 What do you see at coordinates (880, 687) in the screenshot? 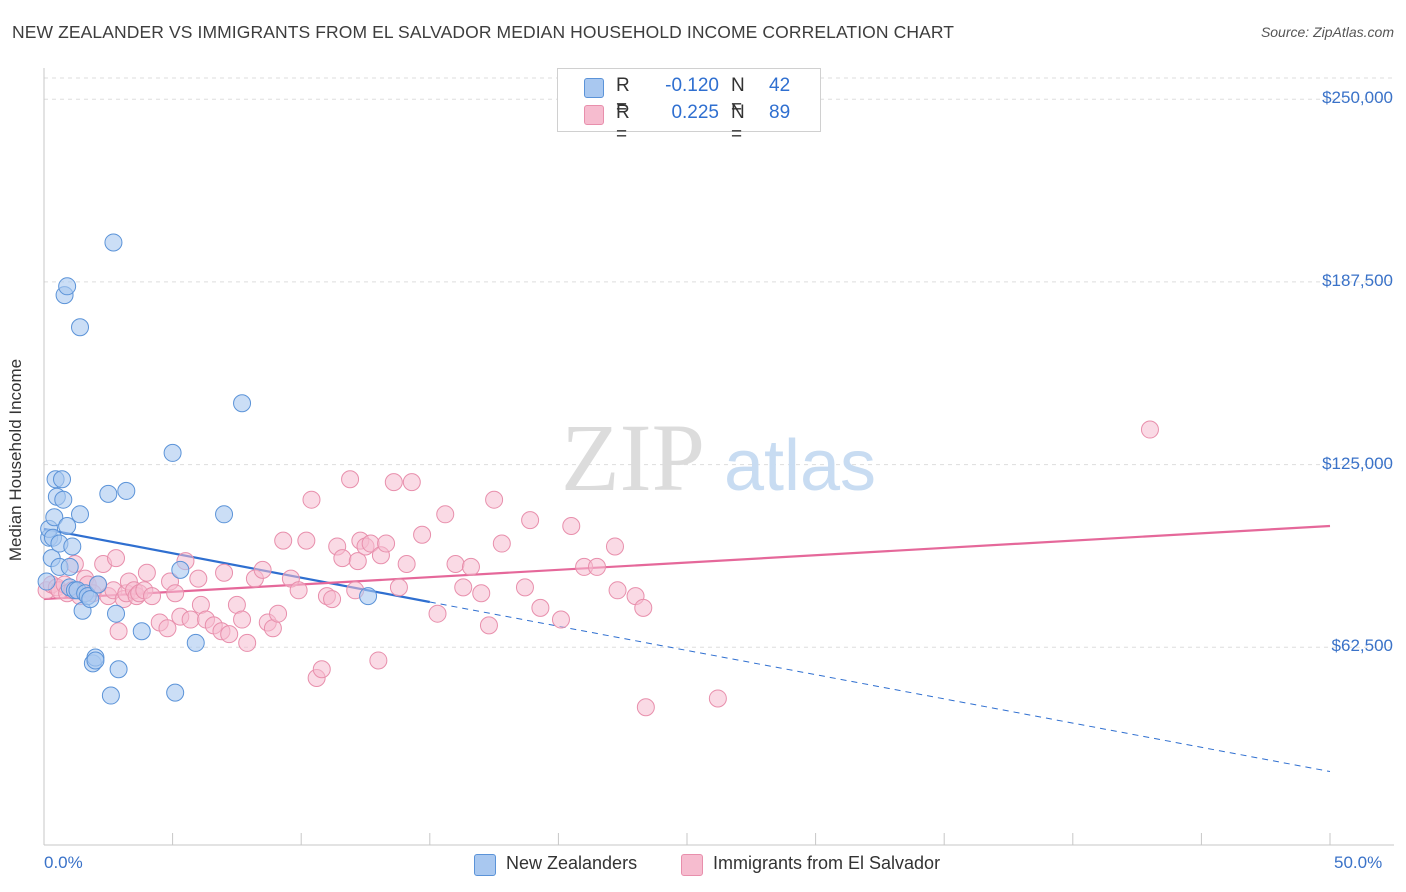
I see `trend-line-new-zealanders-extrapolated` at bounding box center [880, 687].